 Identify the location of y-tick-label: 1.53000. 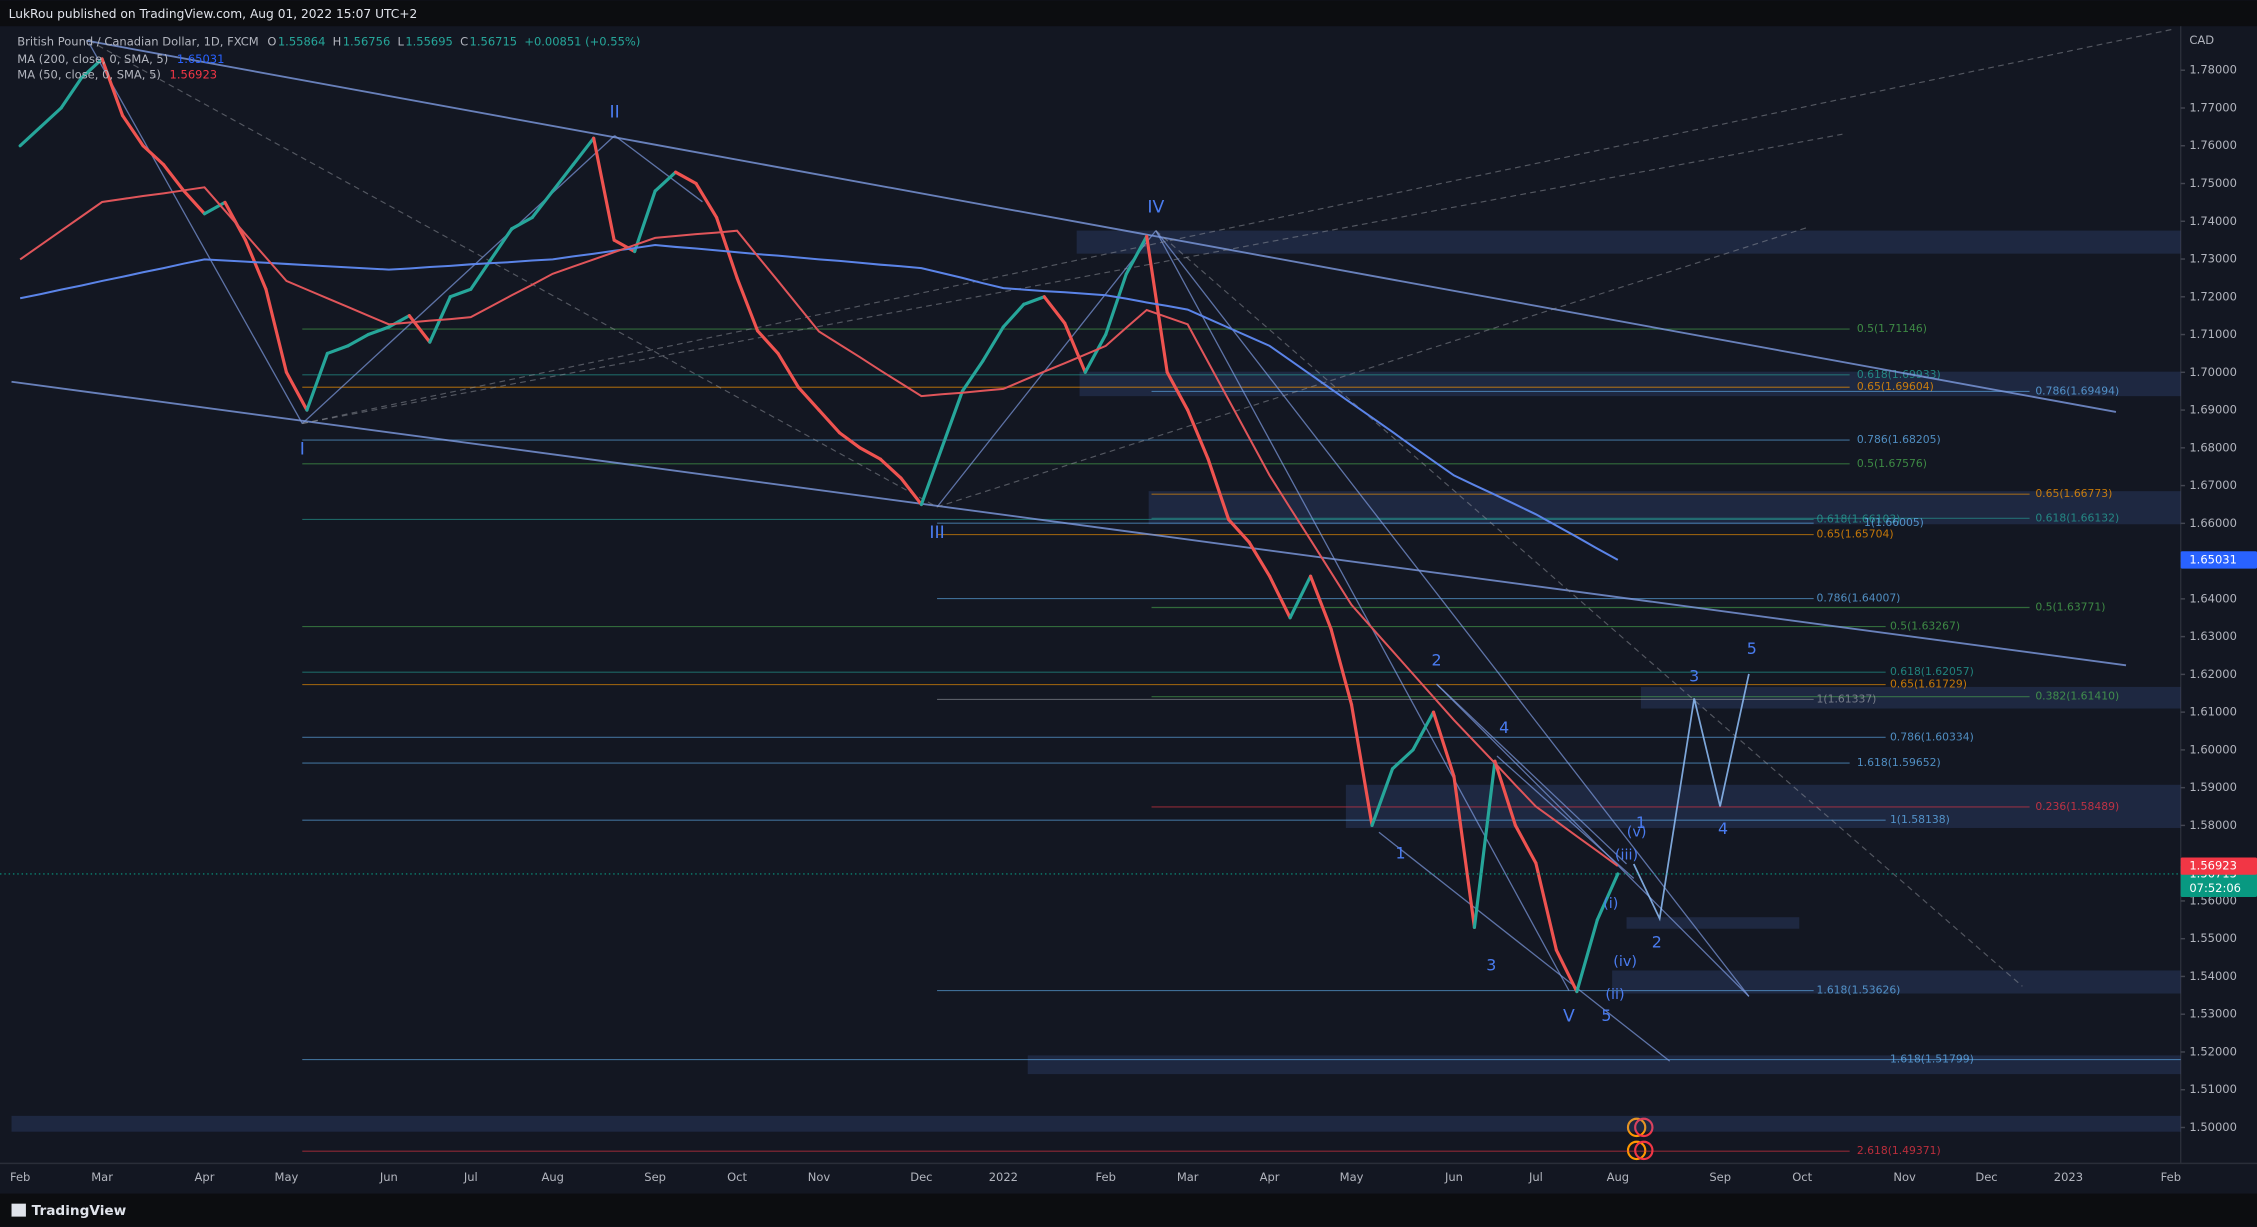
(2213, 1014).